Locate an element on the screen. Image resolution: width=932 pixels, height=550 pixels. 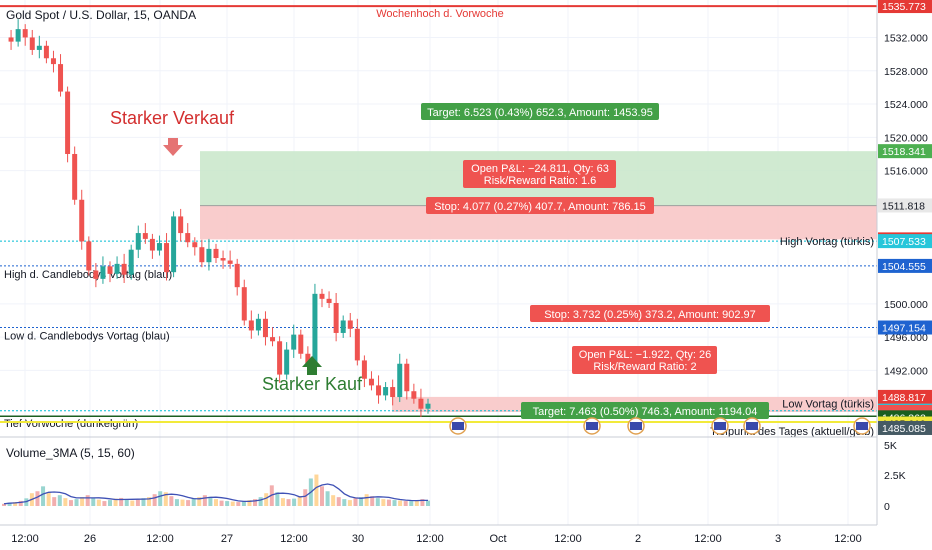
level-low-prev-label: Low Vortag (türkis) is located at coordinates (828, 405).